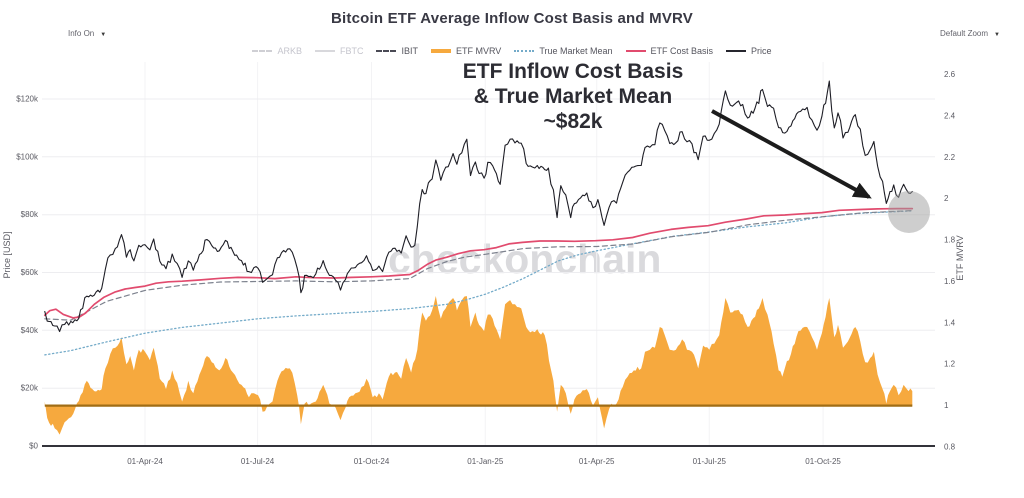 The image size is (1024, 498). Describe the element at coordinates (964, 33) in the screenshot. I see `zoom-dropdown-label: Default Zoom` at that location.